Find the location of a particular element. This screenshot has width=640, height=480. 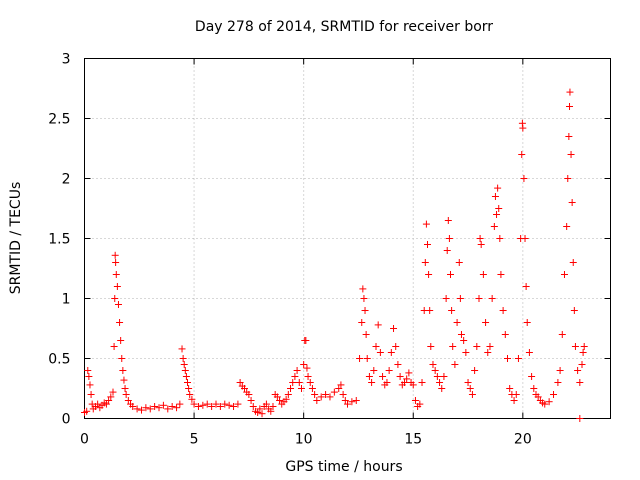

x-axis-label: GPS time / hours is located at coordinates (343, 467).